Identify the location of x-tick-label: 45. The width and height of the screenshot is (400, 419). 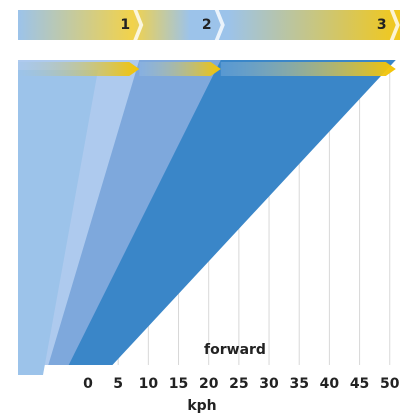
(359, 384).